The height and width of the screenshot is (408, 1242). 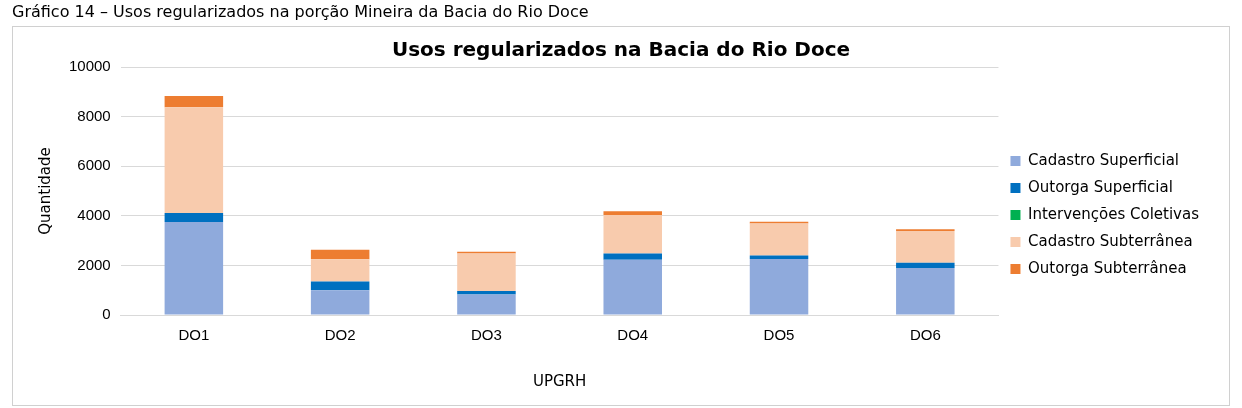 I want to click on y-tick-label: 6000, so click(x=94, y=165).